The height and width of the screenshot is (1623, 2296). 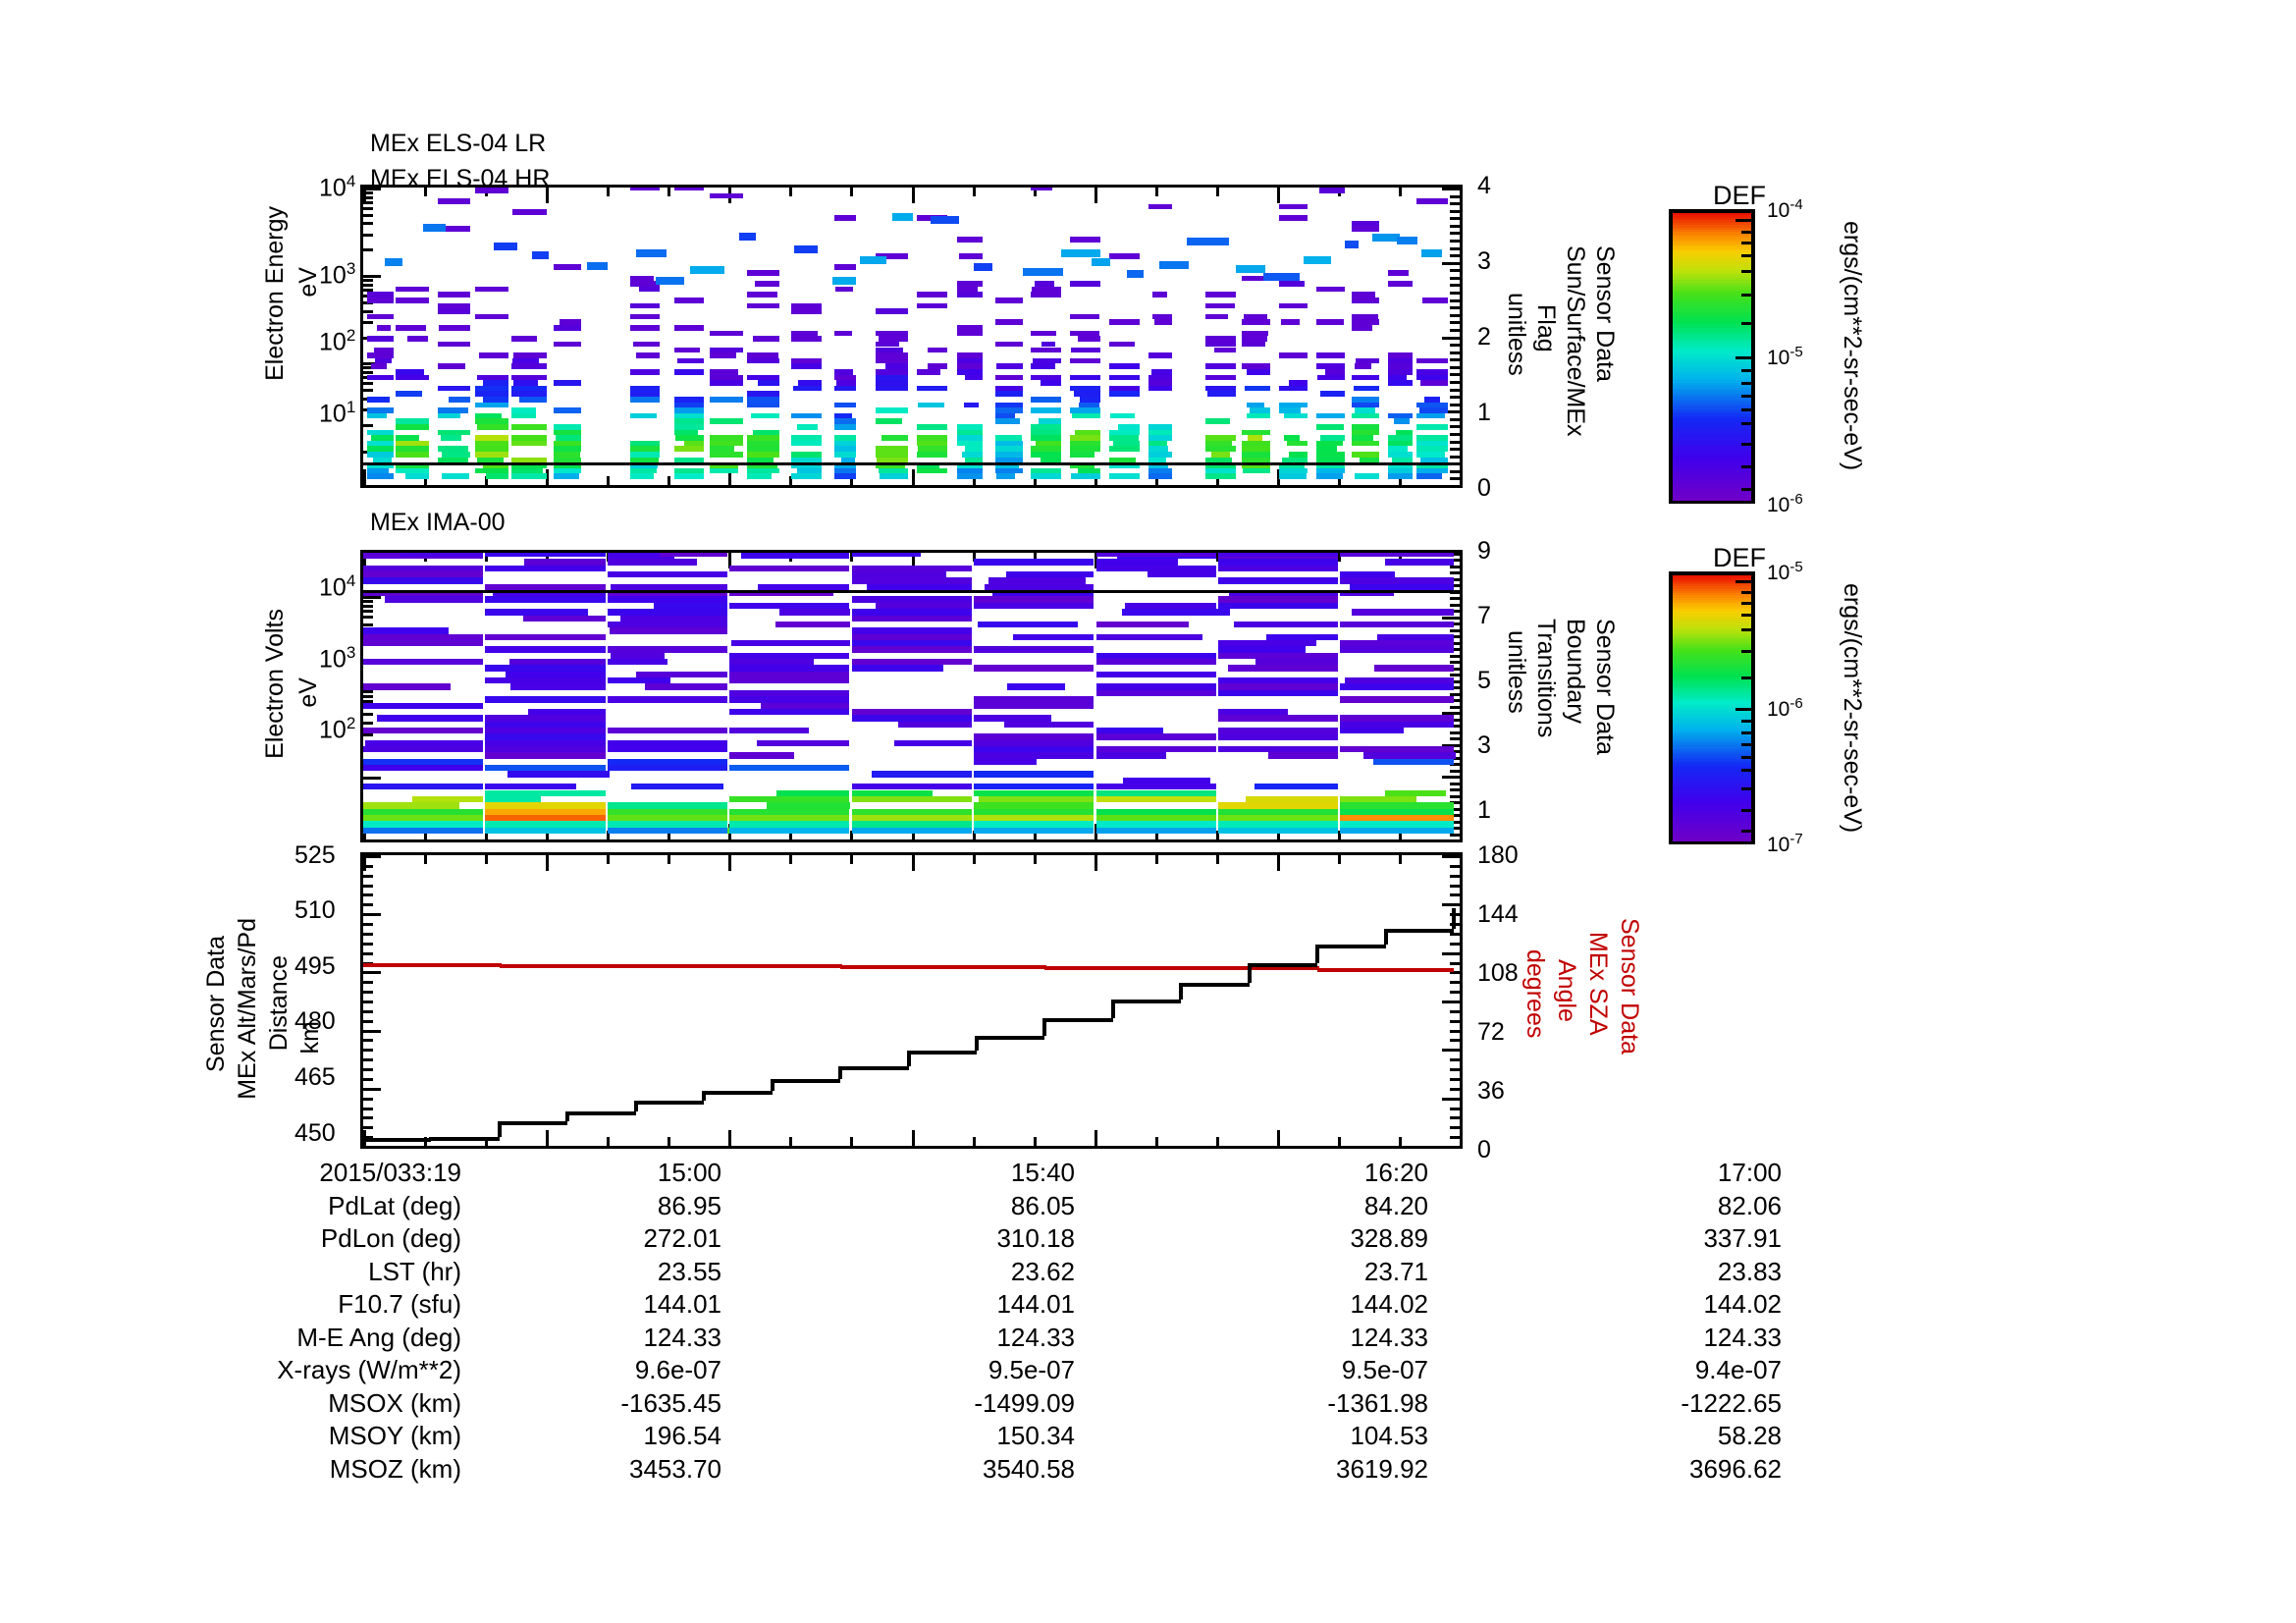 I want to click on panel1-electron-energy-spectrogram, so click(x=911, y=336).